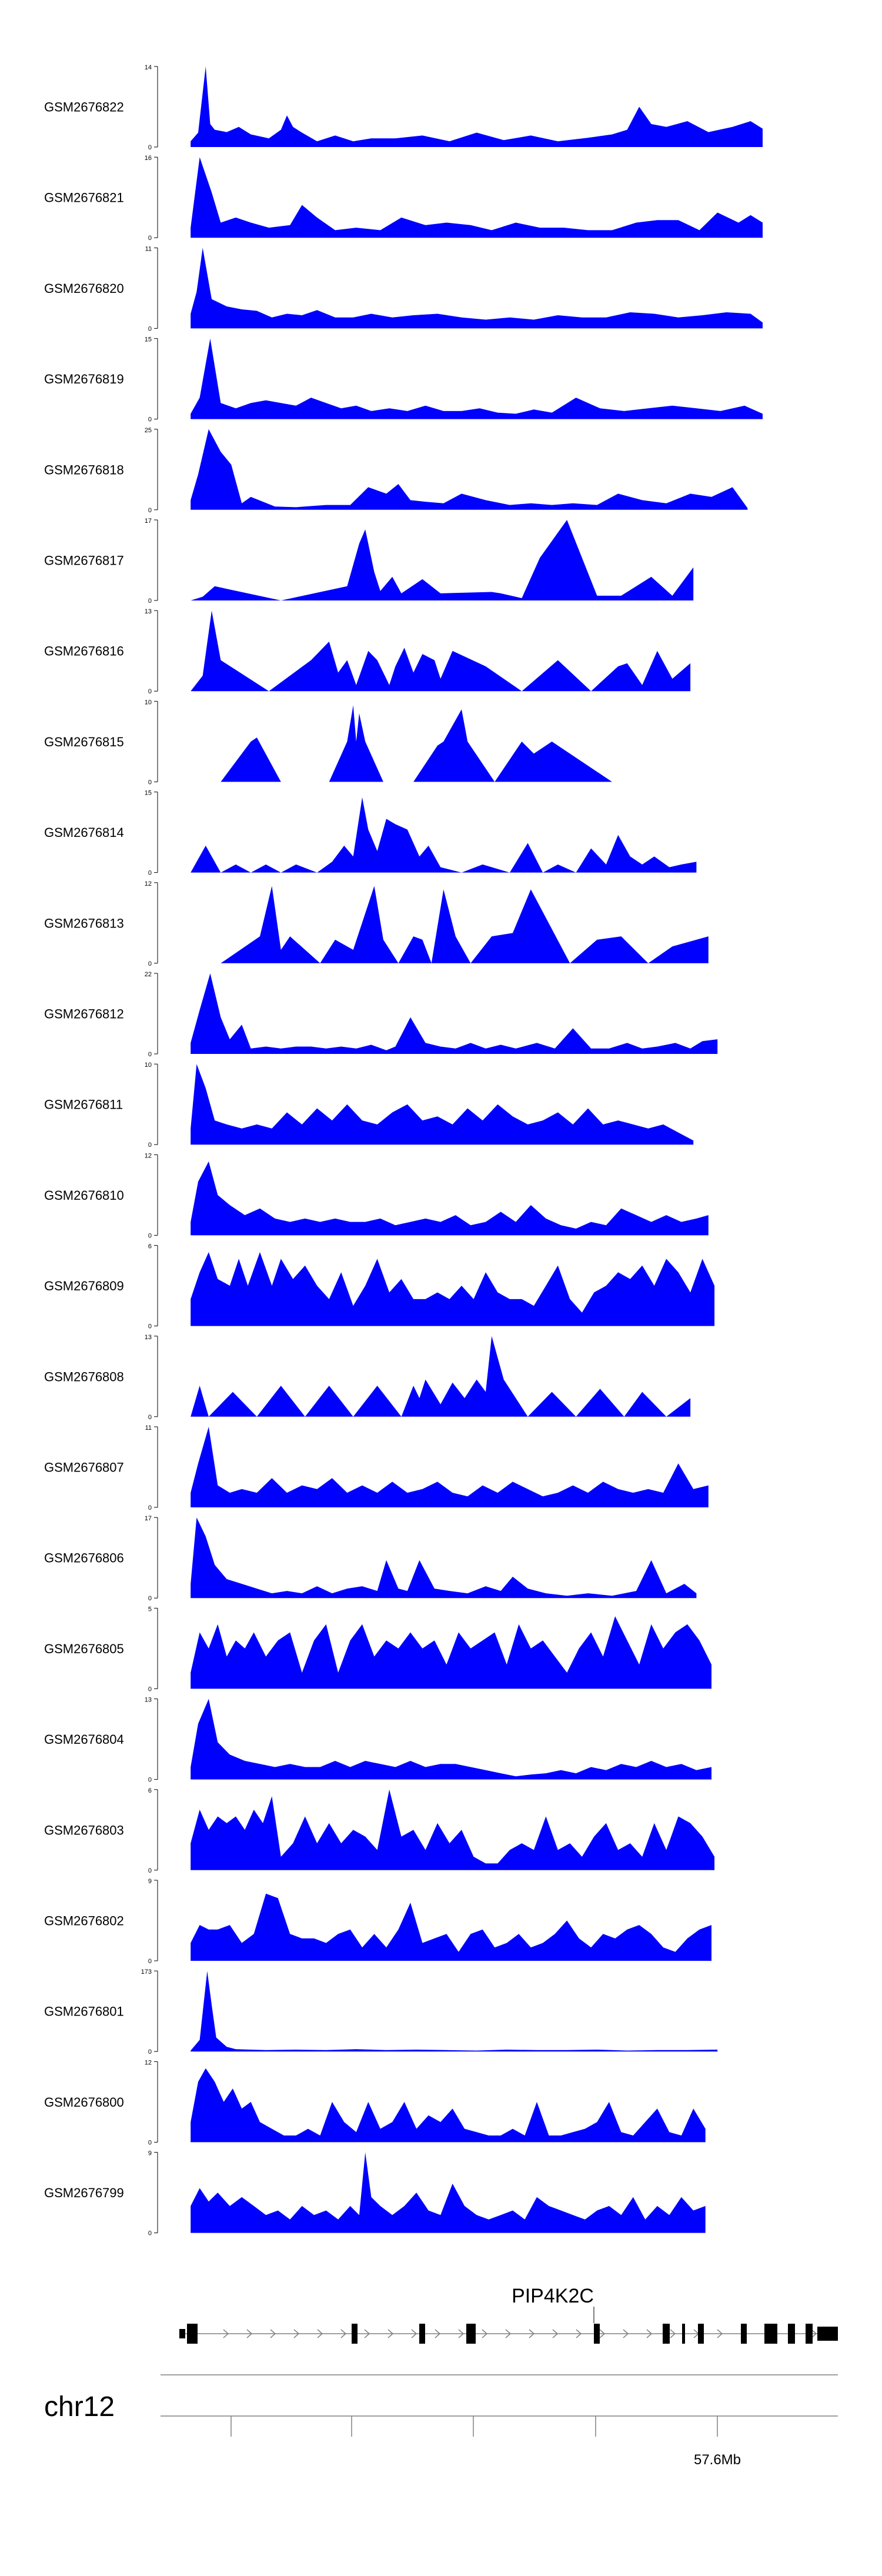  I want to click on track-GSM2676809: GSM2676809 6 0, so click(379, 1286).